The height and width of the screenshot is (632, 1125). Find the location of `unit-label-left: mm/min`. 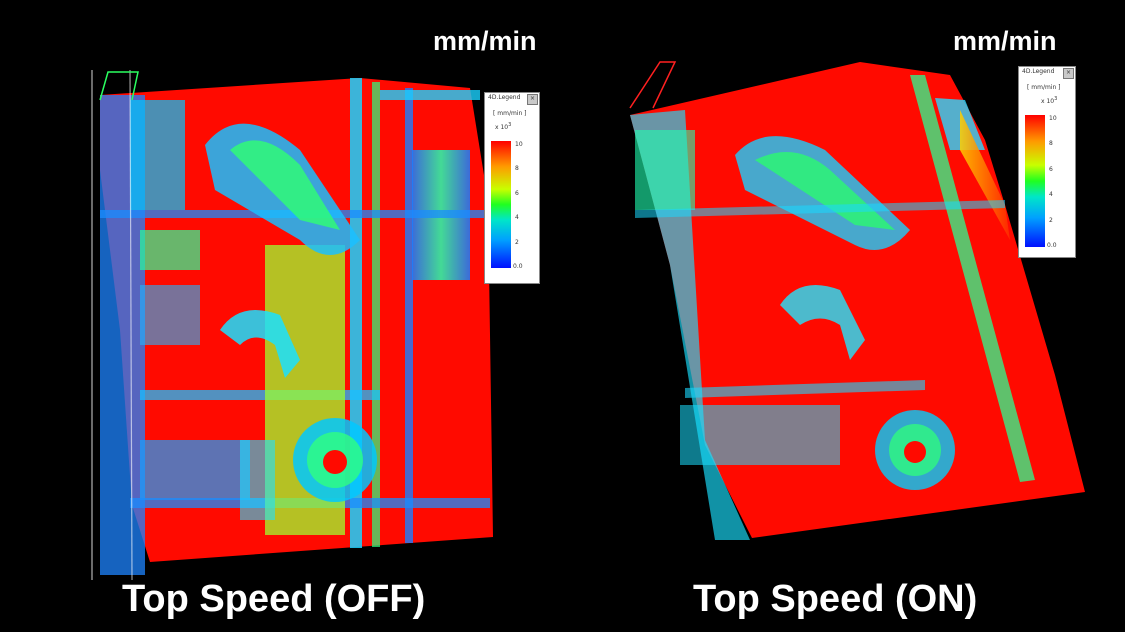

unit-label-left: mm/min is located at coordinates (485, 41).